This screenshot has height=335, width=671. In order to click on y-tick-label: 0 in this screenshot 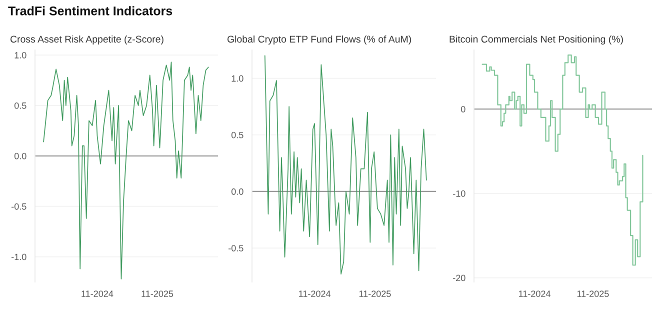, I will do `click(463, 109)`.